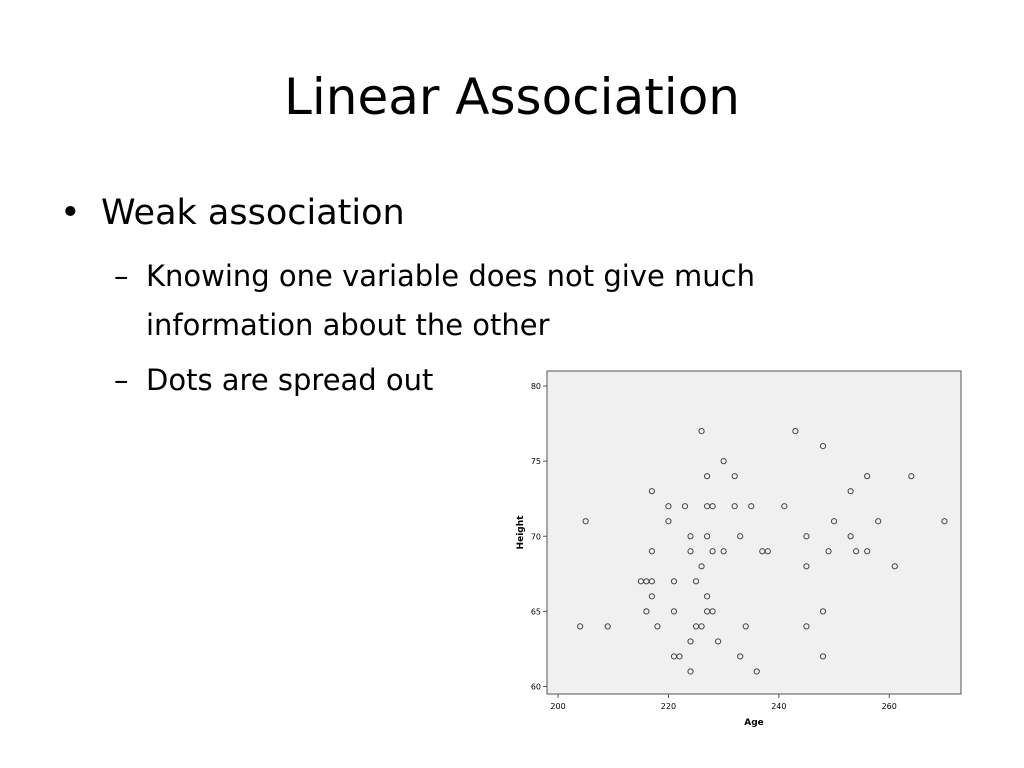 The height and width of the screenshot is (768, 1024). I want to click on y-axis-title: Height, so click(521, 532).